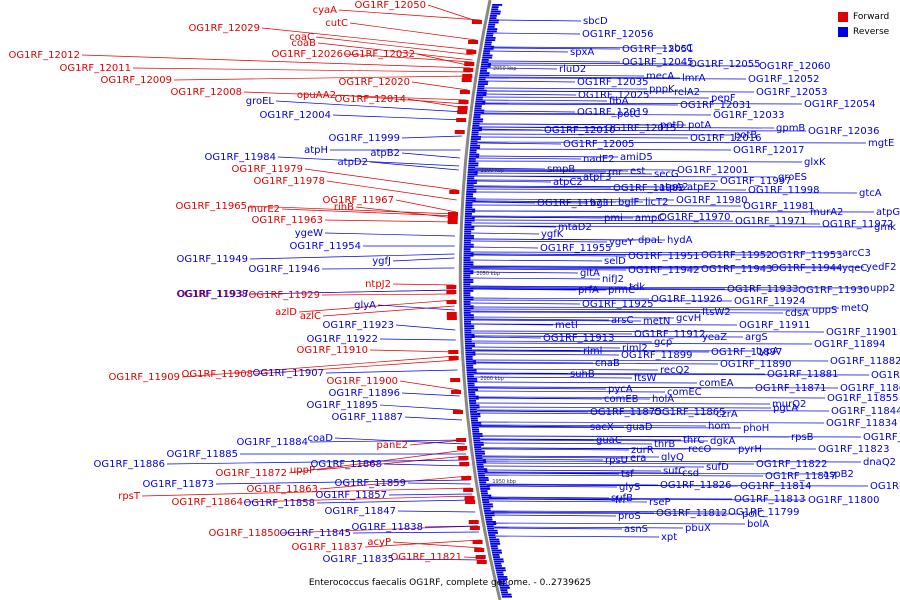 The width and height of the screenshot is (900, 600). I want to click on gene-label: comEA, so click(716, 383).